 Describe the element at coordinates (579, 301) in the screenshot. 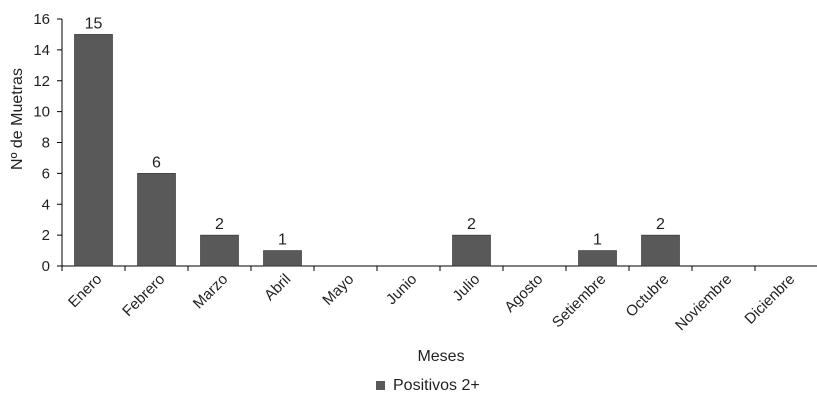

I see `x-tick-label: Setiembre` at that location.